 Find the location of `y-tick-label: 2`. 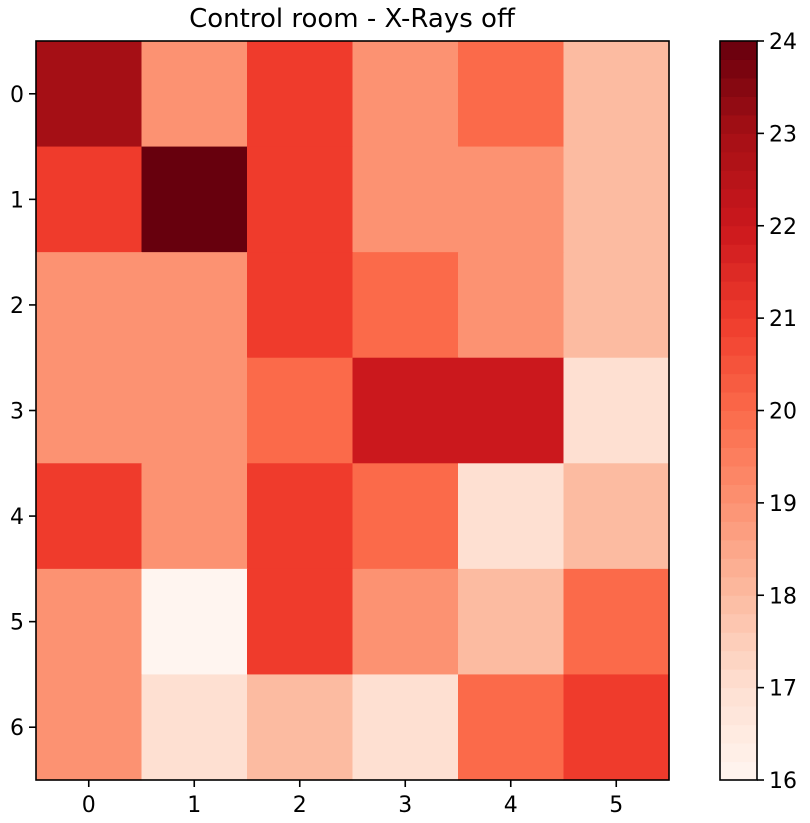

y-tick-label: 2 is located at coordinates (17, 306).